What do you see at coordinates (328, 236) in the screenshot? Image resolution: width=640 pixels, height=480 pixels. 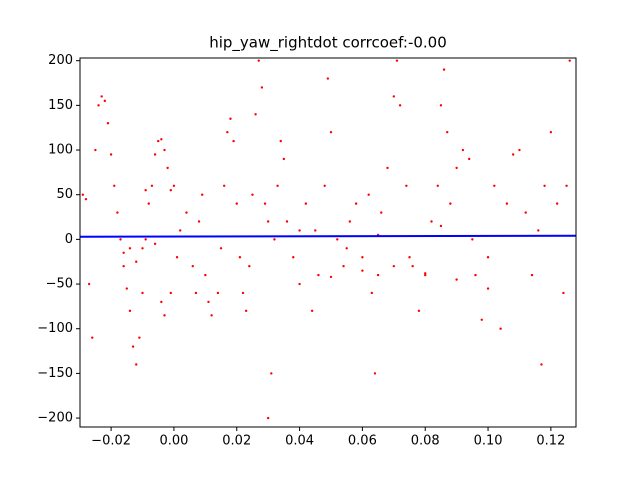 I see `fit-line` at bounding box center [328, 236].